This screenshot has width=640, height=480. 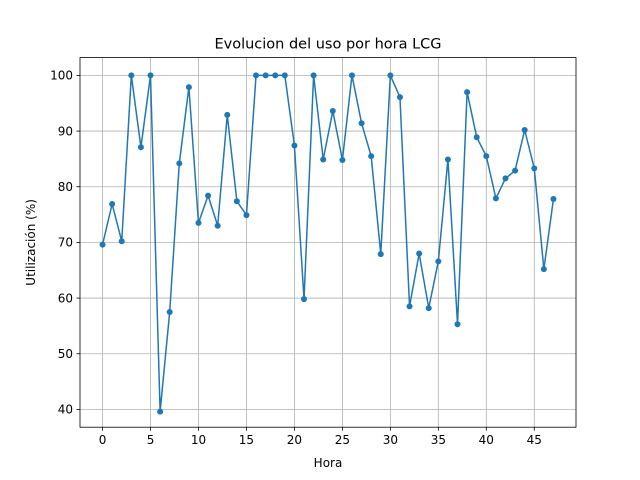 I want to click on x-tick-label: 20, so click(x=294, y=440).